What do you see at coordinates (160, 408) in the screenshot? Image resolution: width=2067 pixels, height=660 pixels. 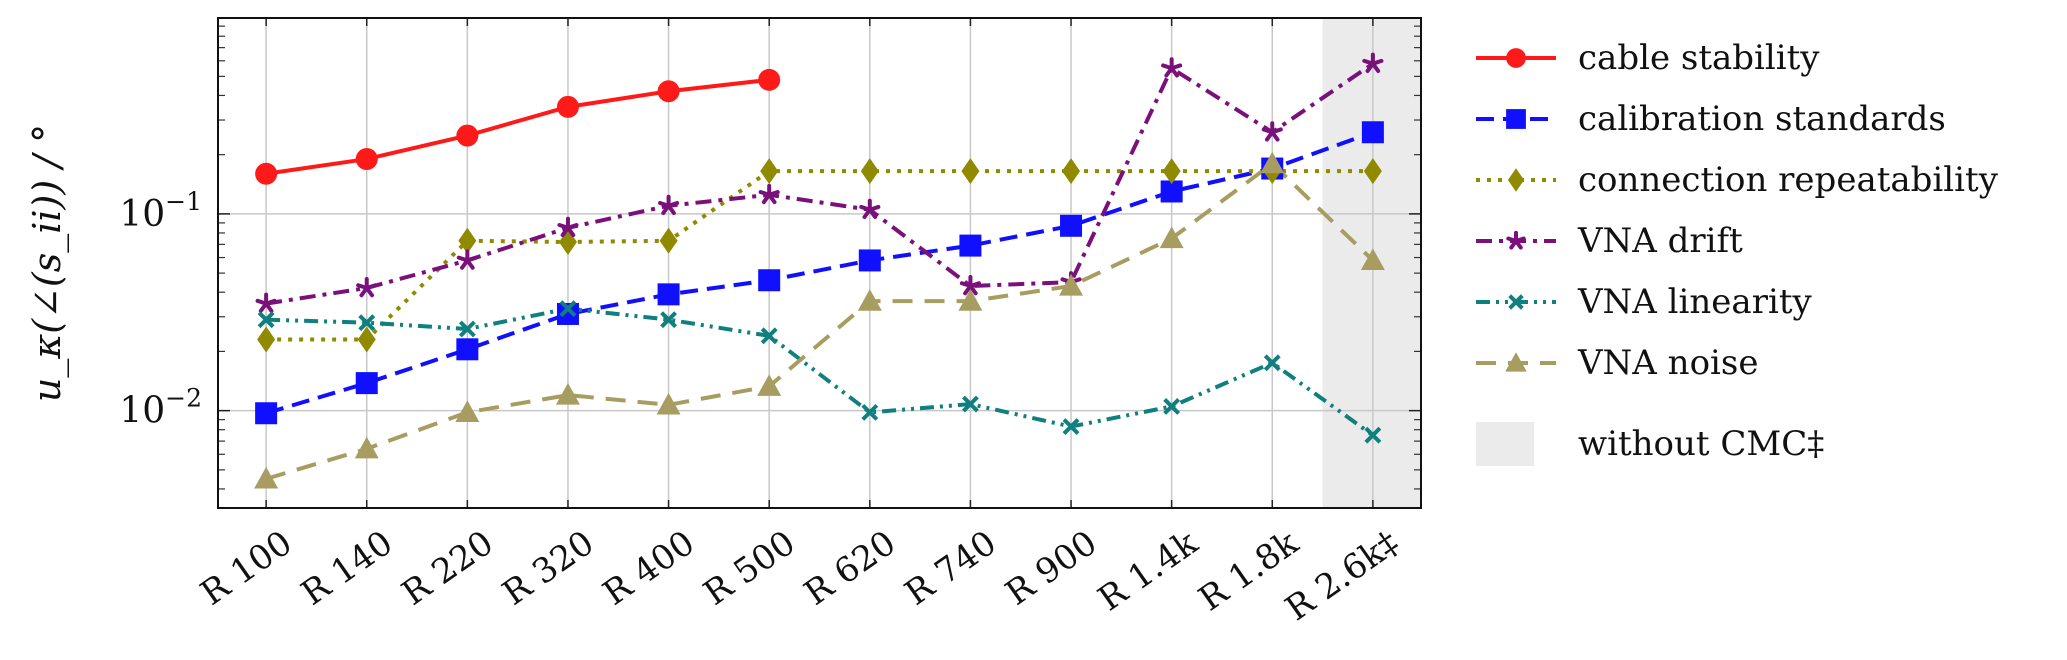 I see `y-tick-label: 10⁻²` at bounding box center [160, 408].